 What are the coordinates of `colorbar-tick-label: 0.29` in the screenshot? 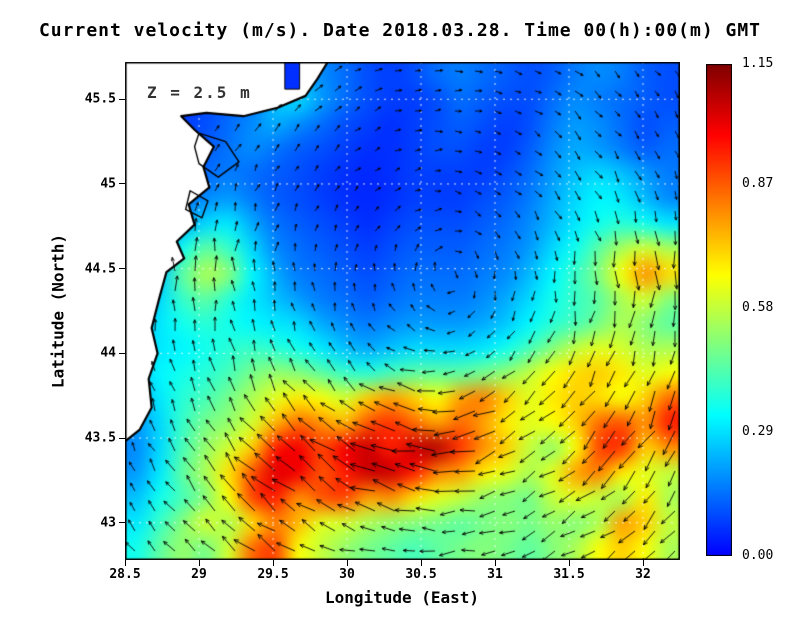 It's located at (758, 431).